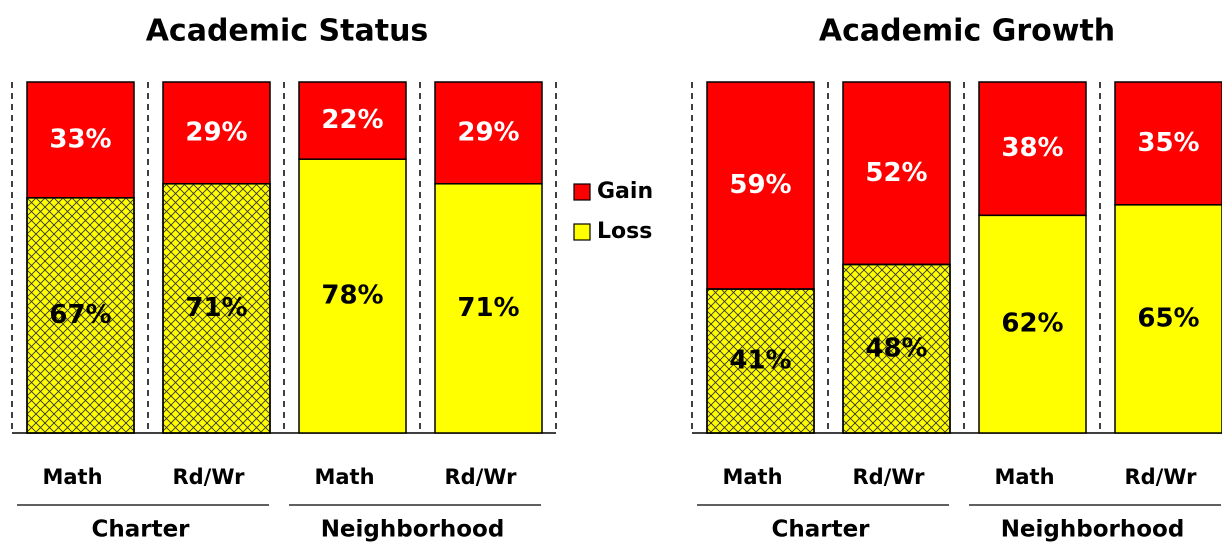 The width and height of the screenshot is (1222, 544). I want to click on value-label: 59%, so click(760, 185).